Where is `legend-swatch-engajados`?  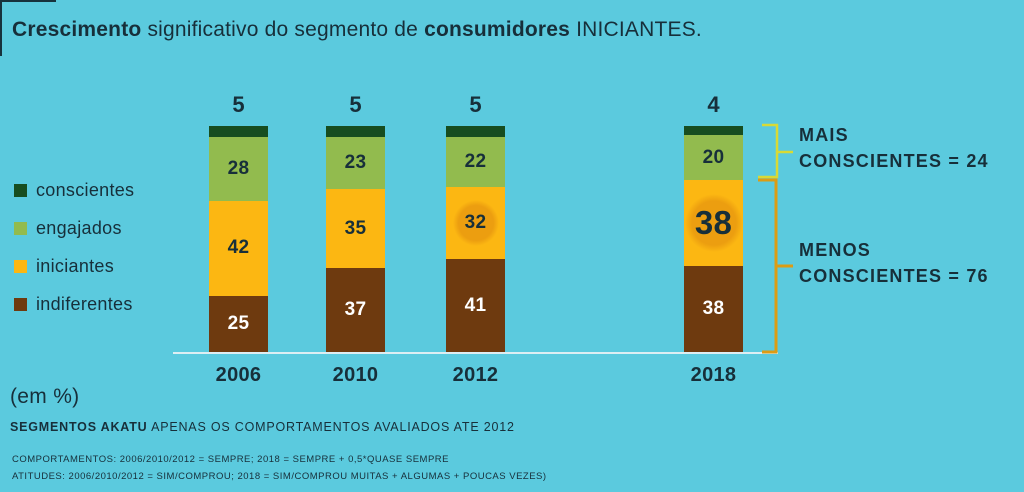
legend-swatch-engajados is located at coordinates (20, 228).